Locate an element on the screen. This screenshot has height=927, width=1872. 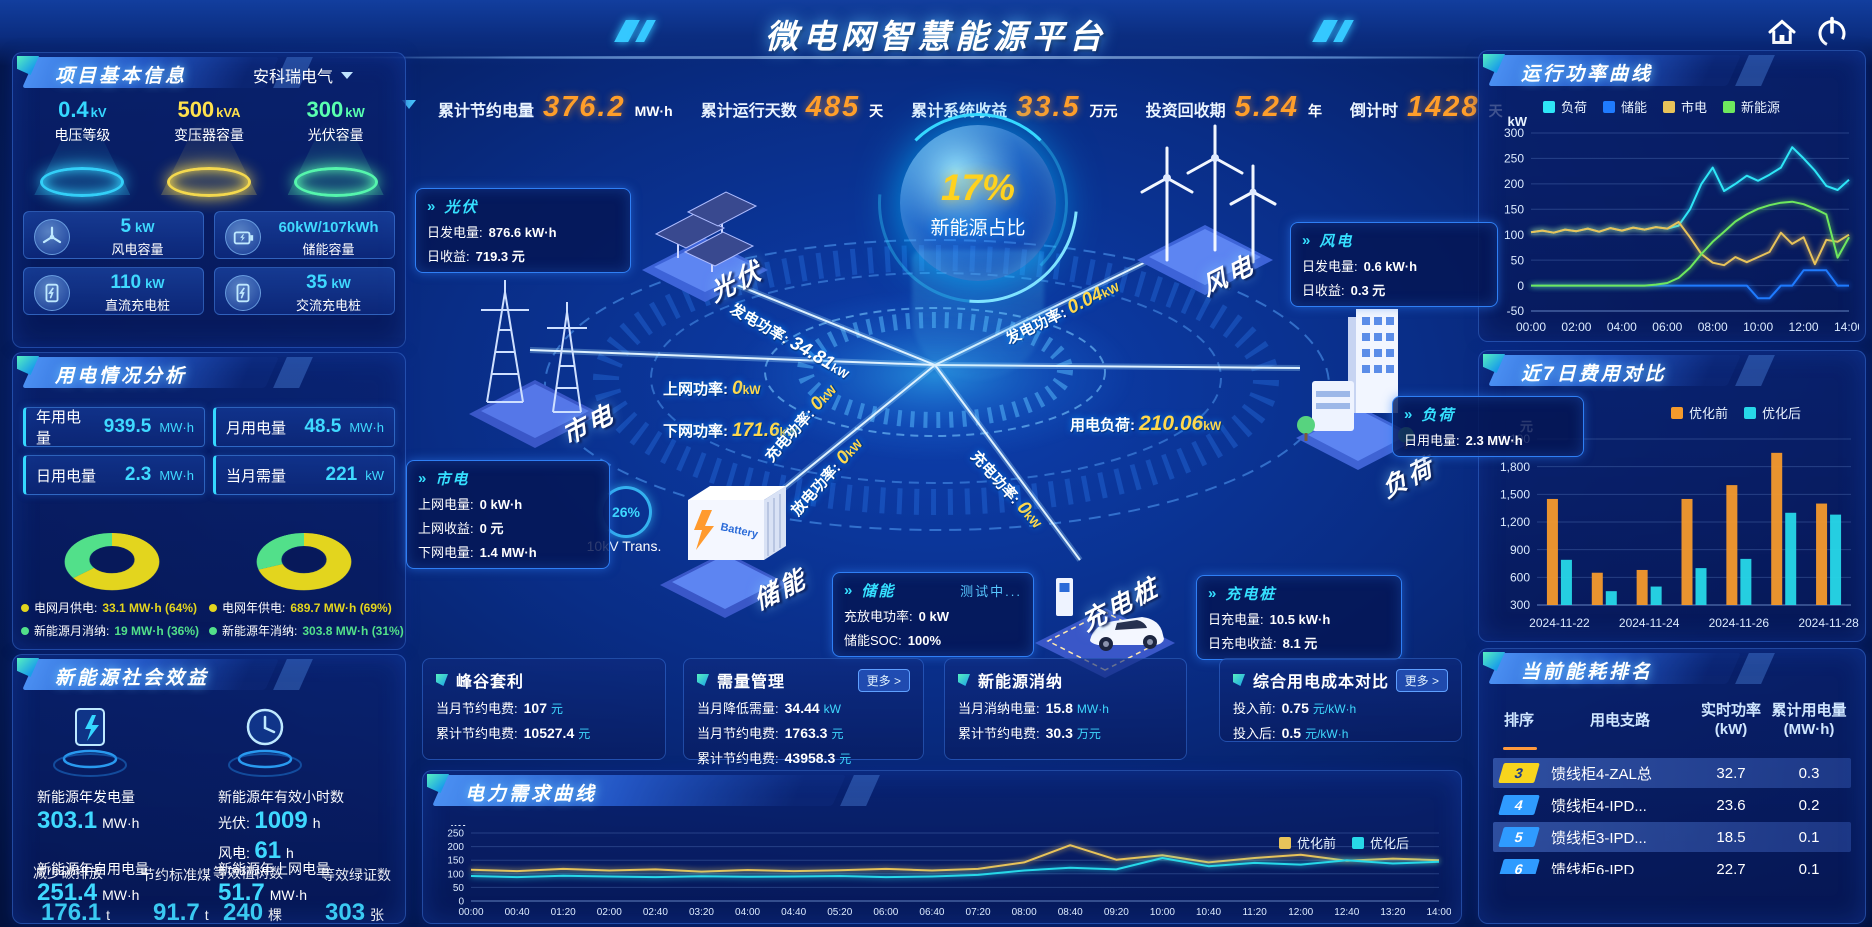
kpi-row-label: 累计节约电费: is located at coordinates (477, 733).